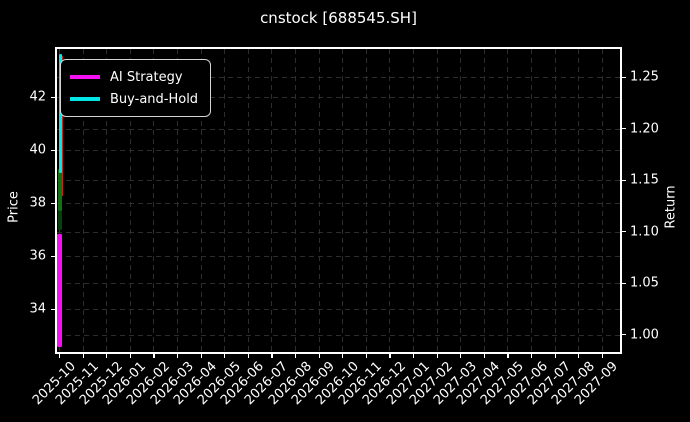  I want to click on right-tick-label: 1.10, so click(644, 231).